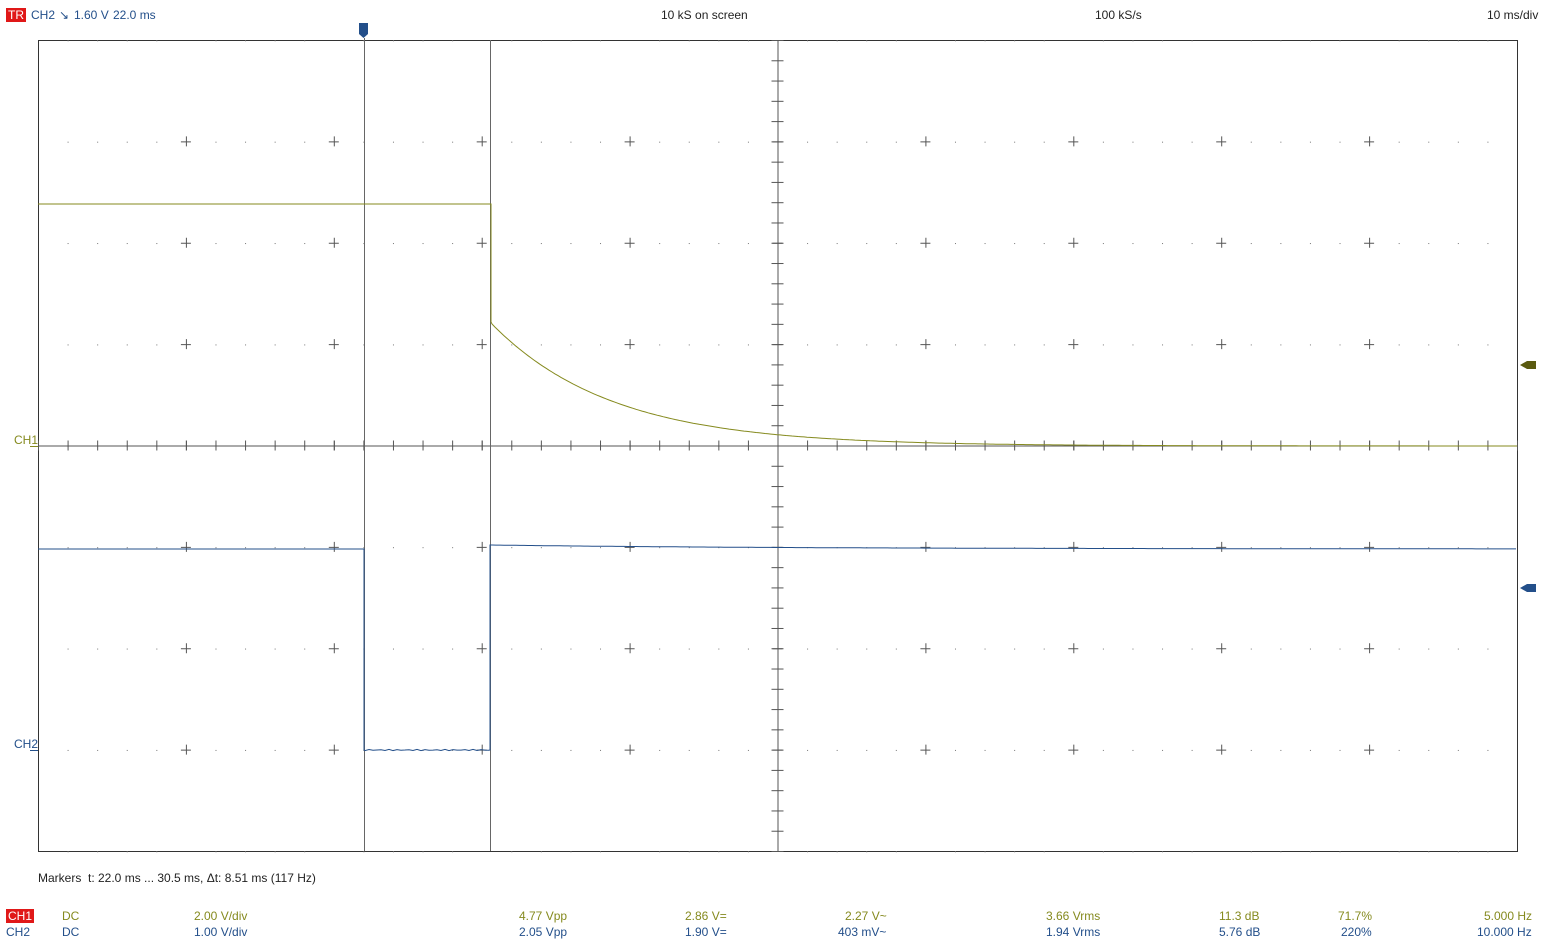  Describe the element at coordinates (134, 15) in the screenshot. I see `trigger-time: 22.0 ms` at that location.